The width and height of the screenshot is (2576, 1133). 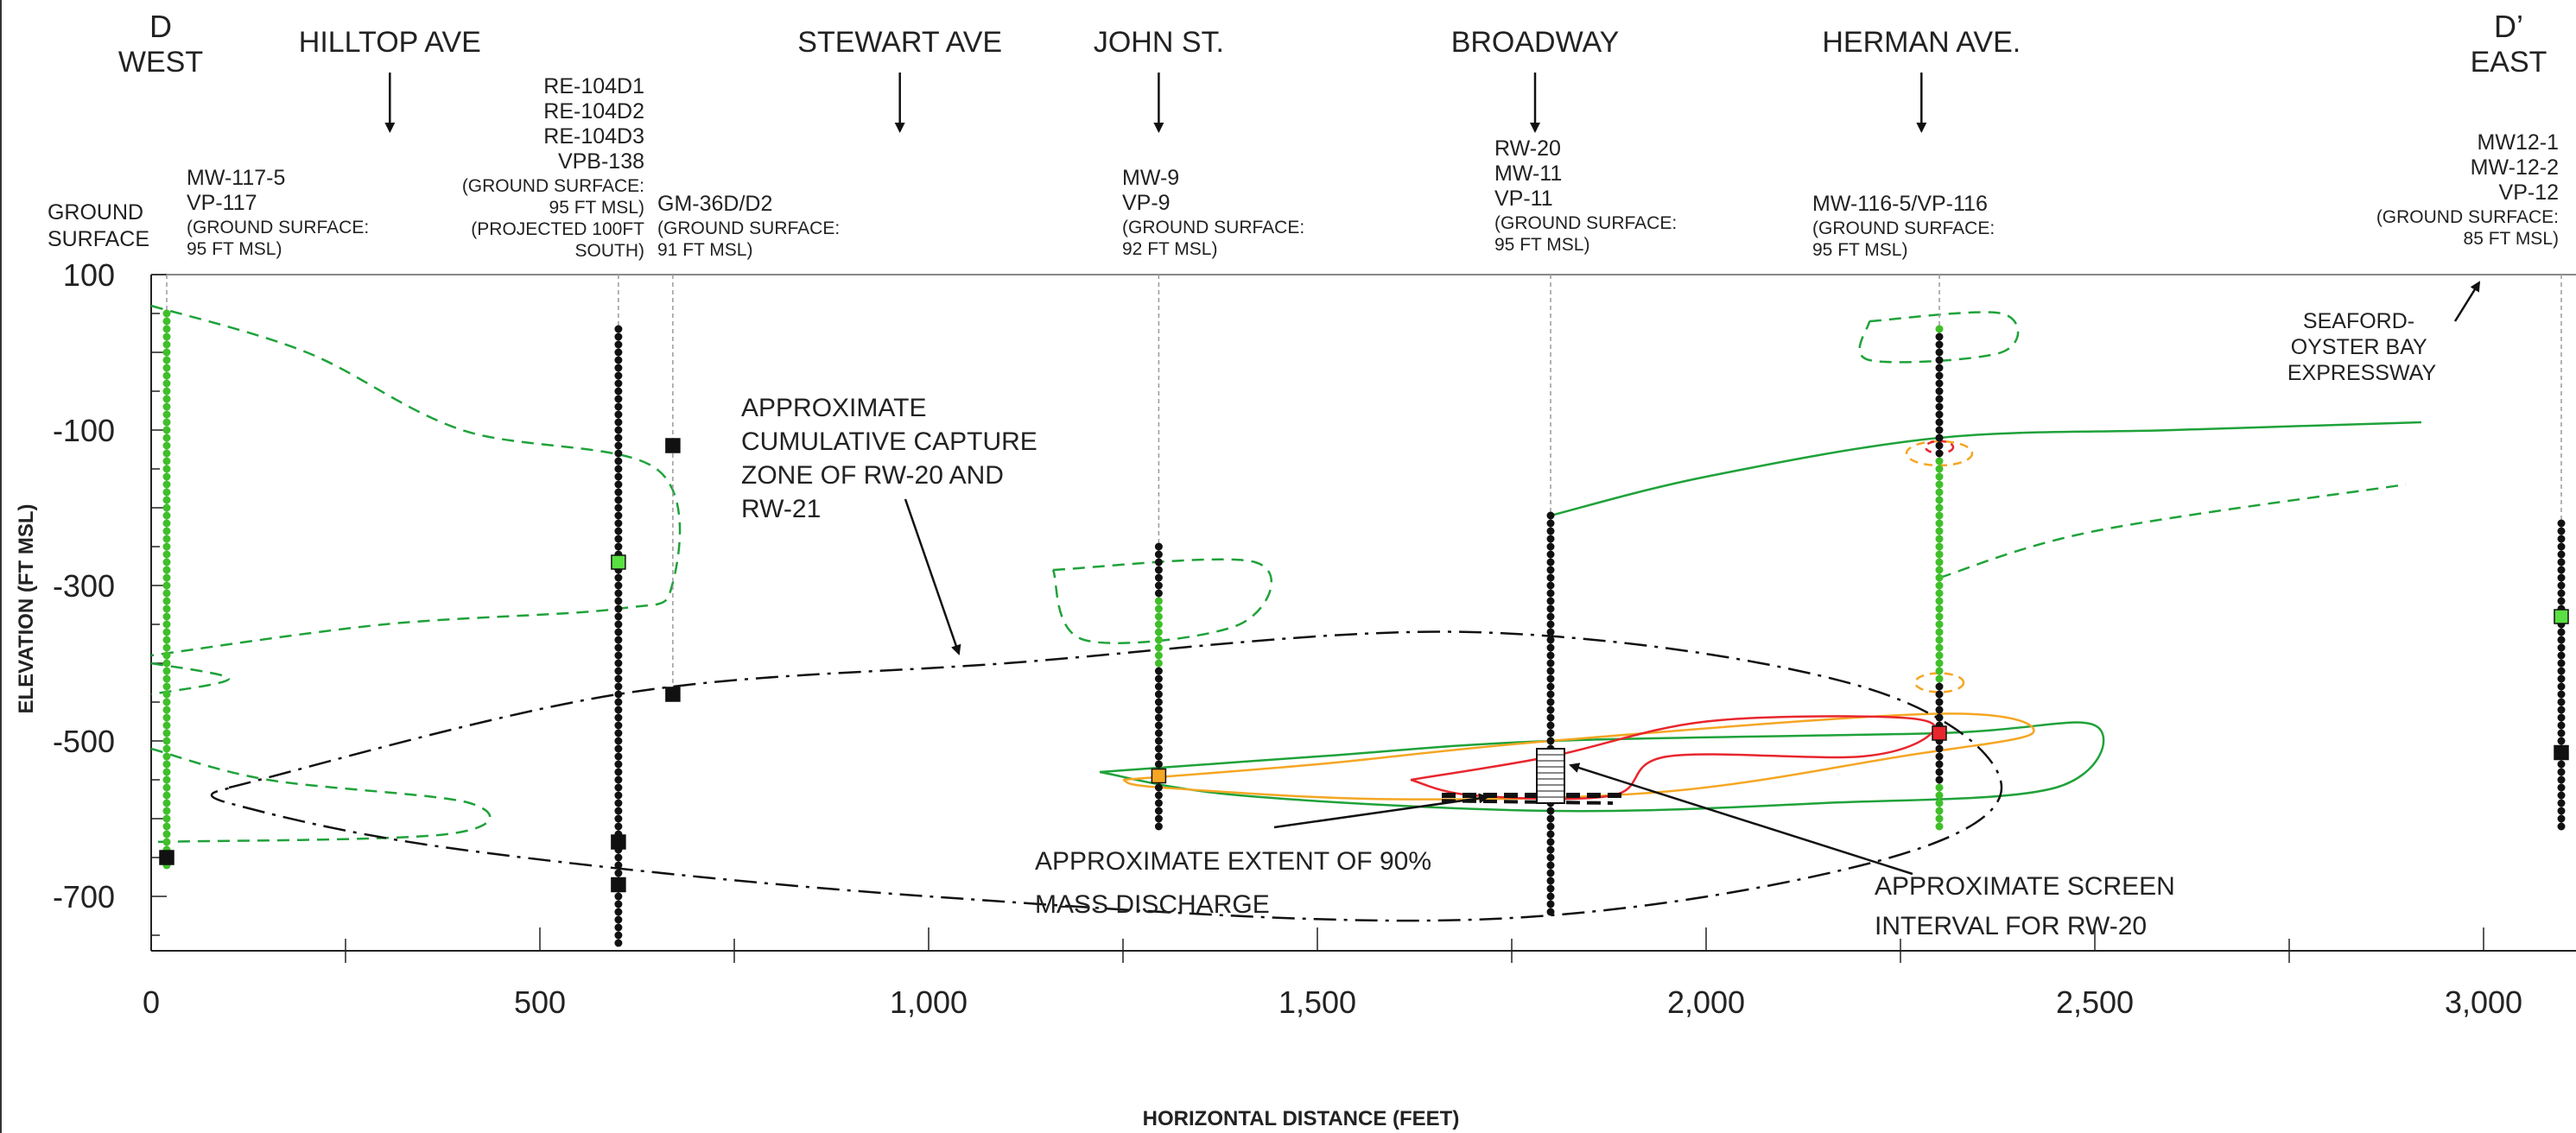 What do you see at coordinates (1578, 756) in the screenshot?
I see `contour-orange-solid` at bounding box center [1578, 756].